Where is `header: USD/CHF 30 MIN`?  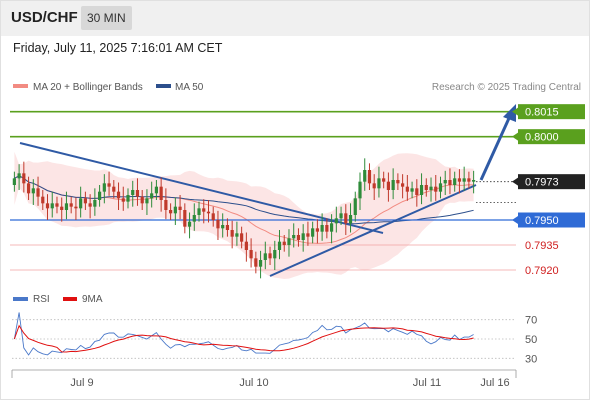
header: USD/CHF 30 MIN is located at coordinates (295, 18).